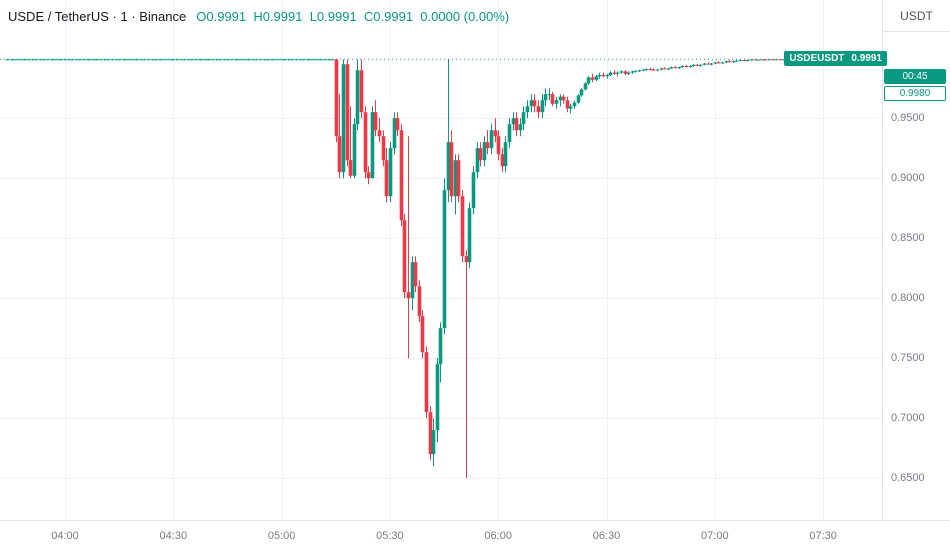 Image resolution: width=950 pixels, height=553 pixels. I want to click on time-axis-label: 05:00, so click(281, 536).